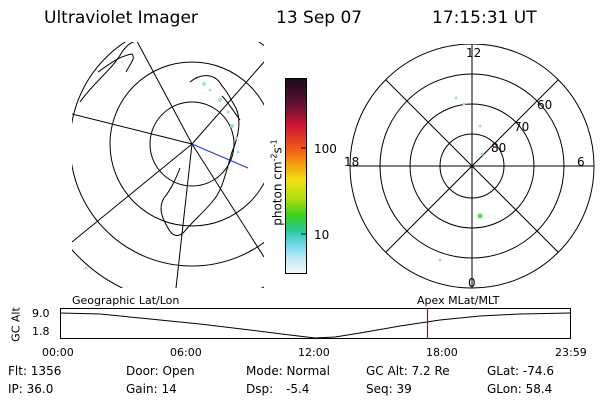 The image size is (600, 400). I want to click on info-gc-alt: GC Alt: 7.2 Re, so click(408, 371).